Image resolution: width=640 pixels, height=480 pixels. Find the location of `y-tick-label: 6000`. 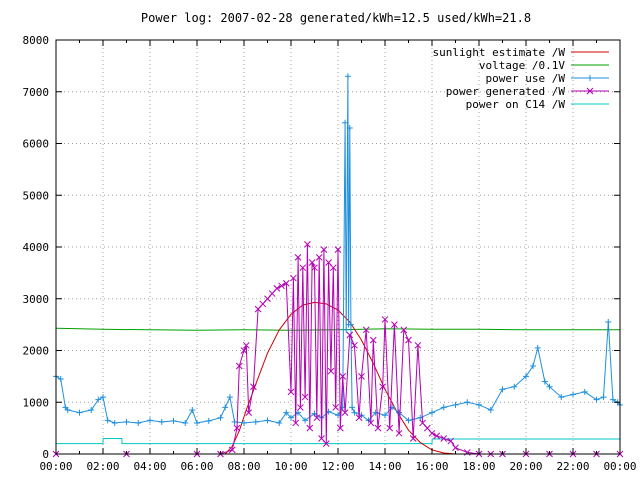

y-tick-label: 6000 is located at coordinates (36, 144).